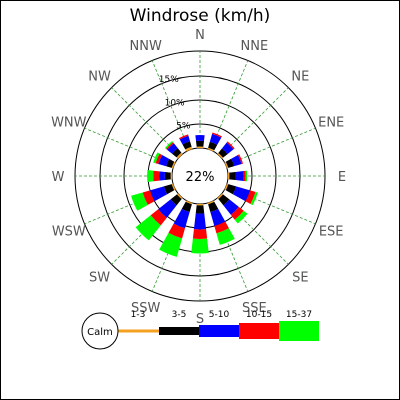 This screenshot has width=400, height=400. Describe the element at coordinates (200, 16) in the screenshot. I see `chart-title: Windrose (km/h)` at that location.